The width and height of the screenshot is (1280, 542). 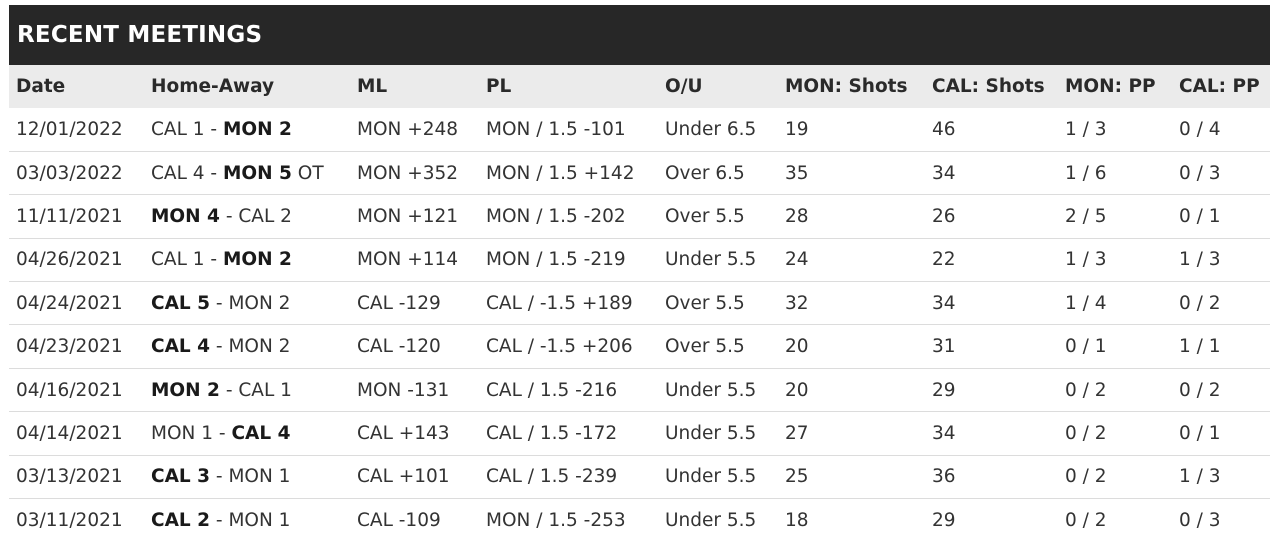 I want to click on column-header-mon-shots: MON: Shots, so click(x=846, y=86).